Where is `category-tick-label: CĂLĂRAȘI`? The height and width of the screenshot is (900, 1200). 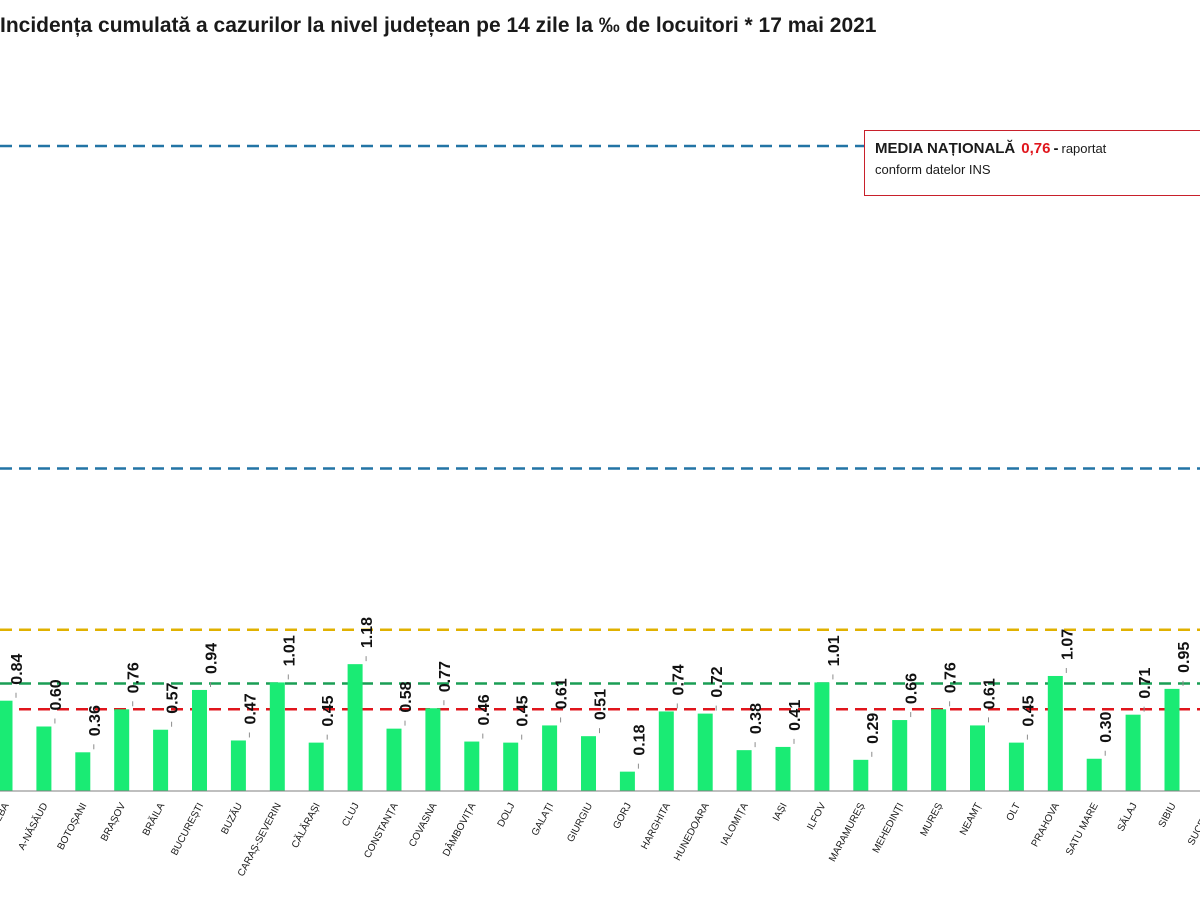 category-tick-label: CĂLĂRAȘI is located at coordinates (305, 825).